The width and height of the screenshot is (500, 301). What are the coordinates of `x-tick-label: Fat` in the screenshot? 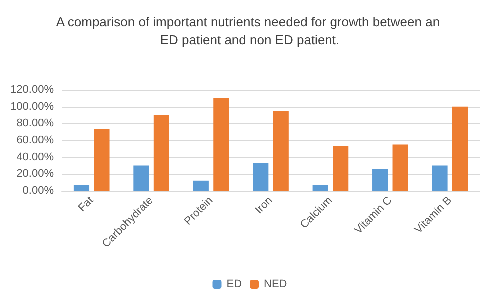 It's located at (86, 204).